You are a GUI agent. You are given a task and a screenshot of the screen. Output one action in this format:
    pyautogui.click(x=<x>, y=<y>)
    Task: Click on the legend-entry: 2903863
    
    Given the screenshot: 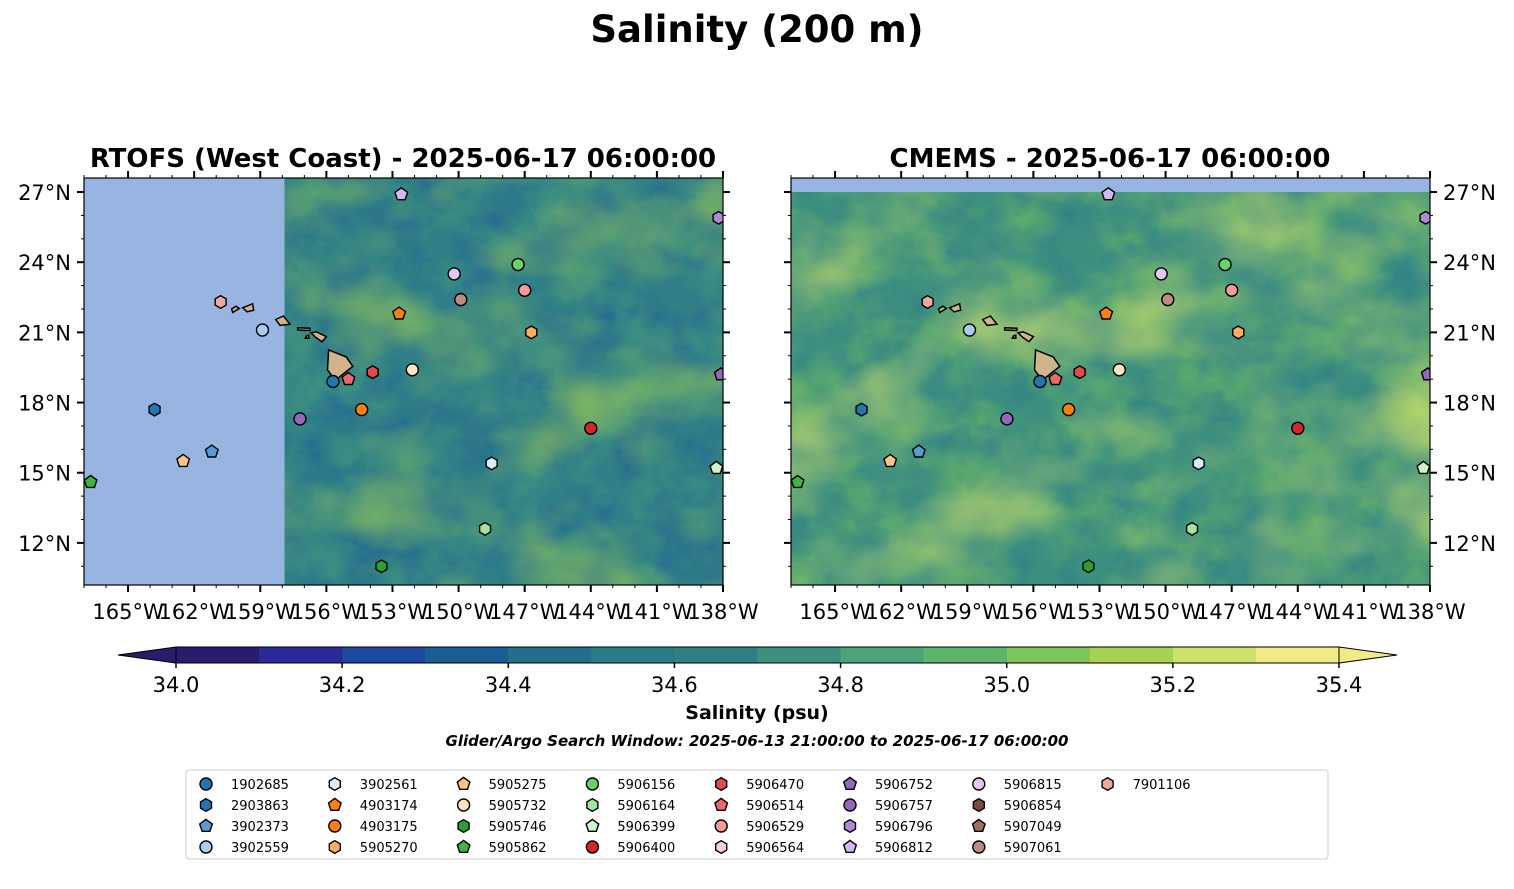 What is the action you would take?
    pyautogui.click(x=244, y=805)
    